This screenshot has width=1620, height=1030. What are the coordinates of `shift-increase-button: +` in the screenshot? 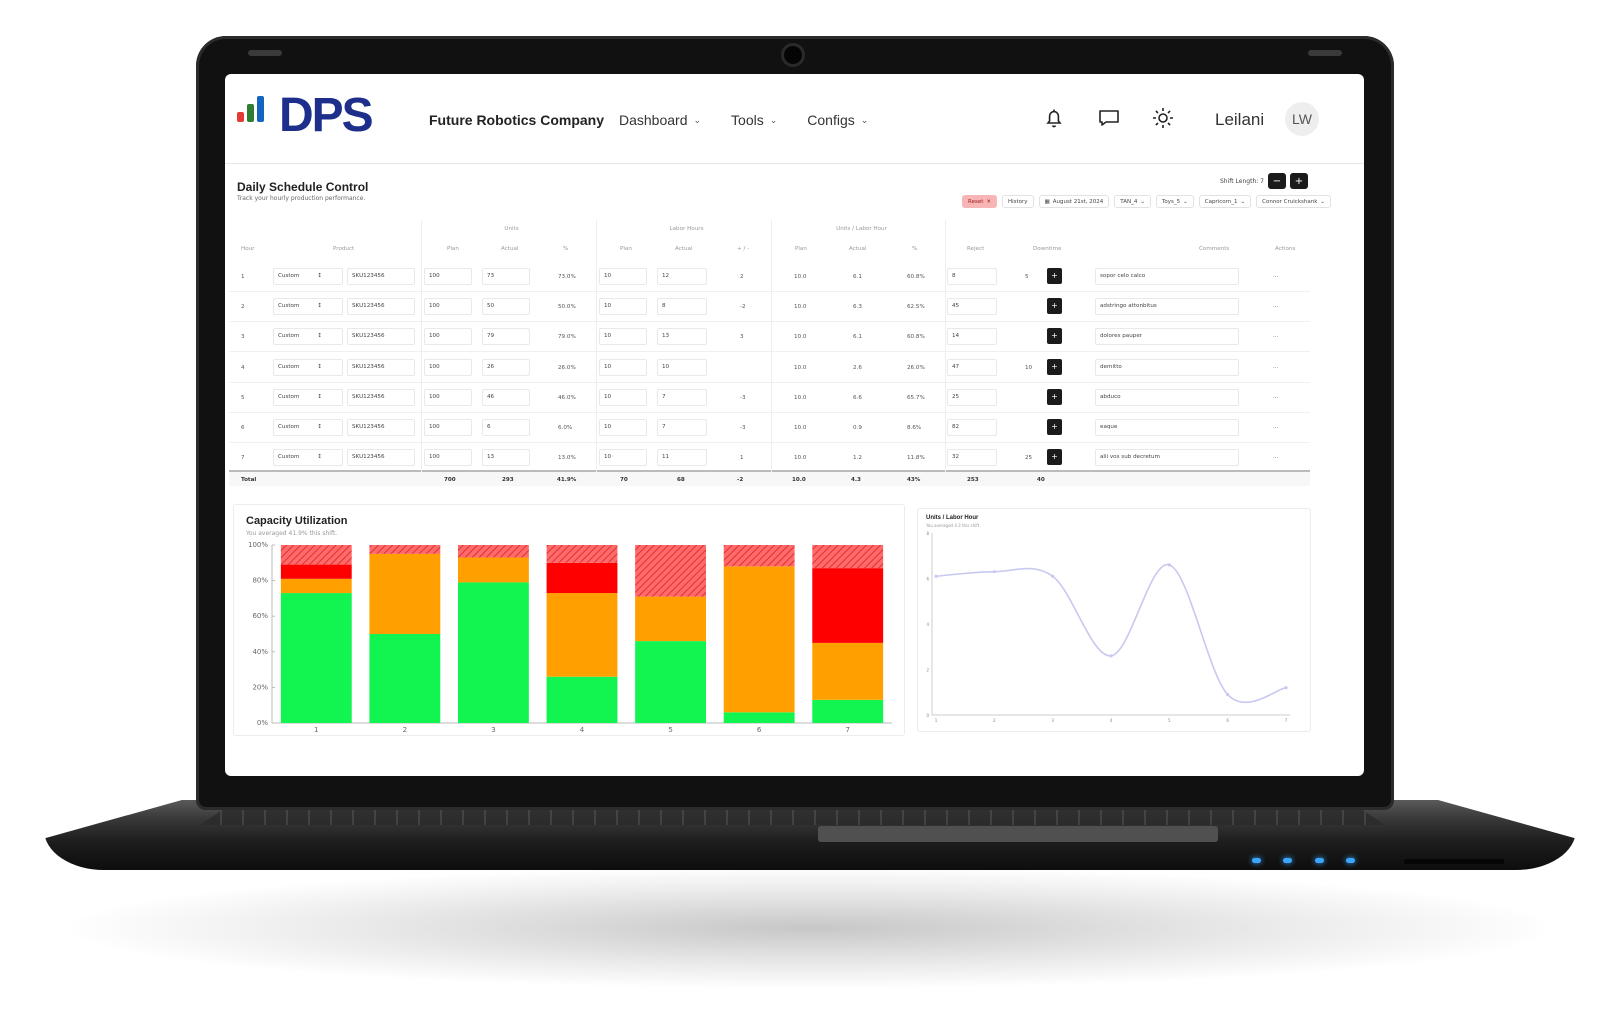 It's located at (1299, 181).